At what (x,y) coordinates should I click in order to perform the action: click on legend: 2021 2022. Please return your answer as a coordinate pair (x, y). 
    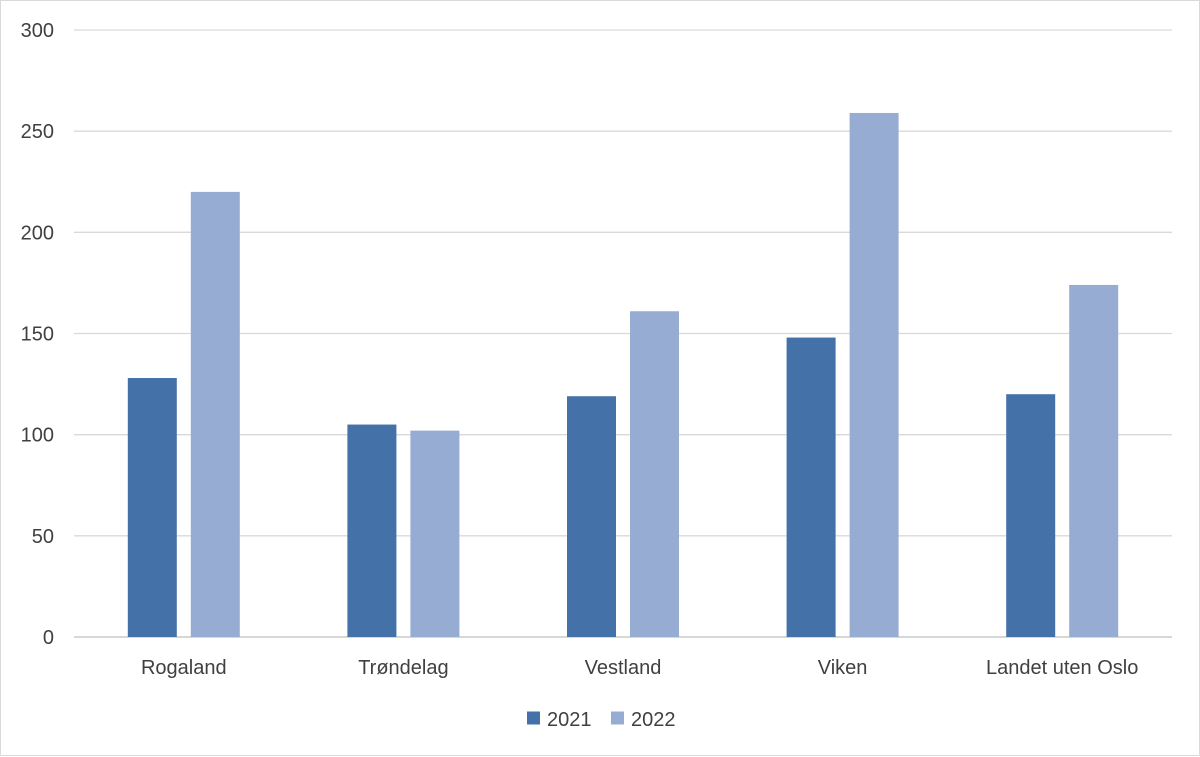
    Looking at the image, I should click on (601, 720).